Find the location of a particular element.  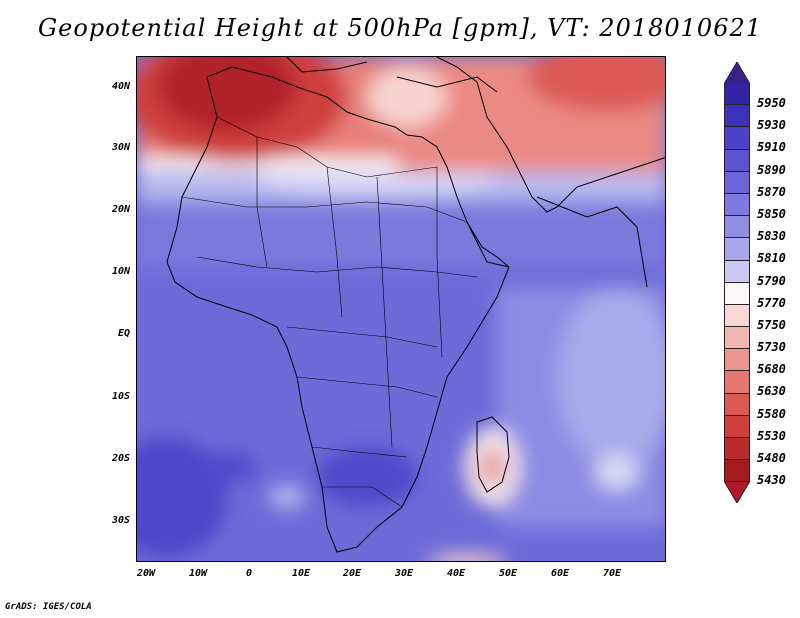

lon-label-10e: 10E is located at coordinates (301, 573).